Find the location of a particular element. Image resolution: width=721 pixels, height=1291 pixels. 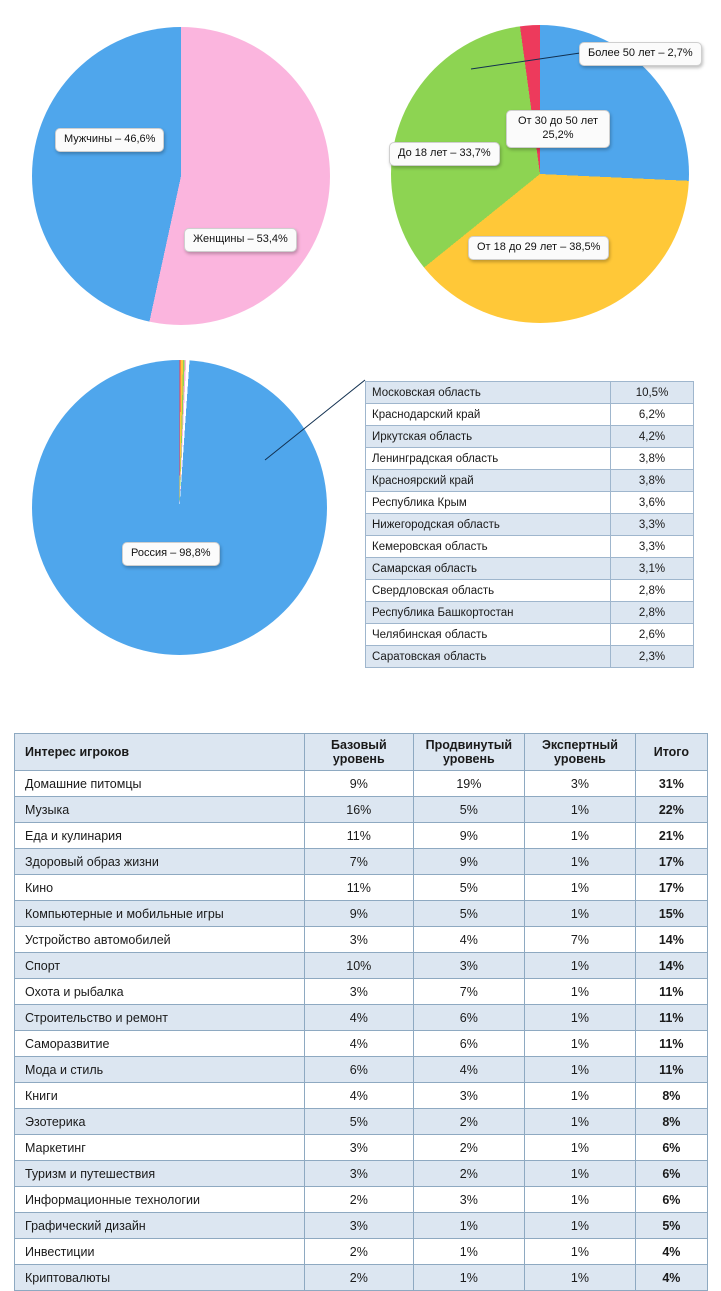

interest-name: Графический дизайн is located at coordinates (159, 1225).